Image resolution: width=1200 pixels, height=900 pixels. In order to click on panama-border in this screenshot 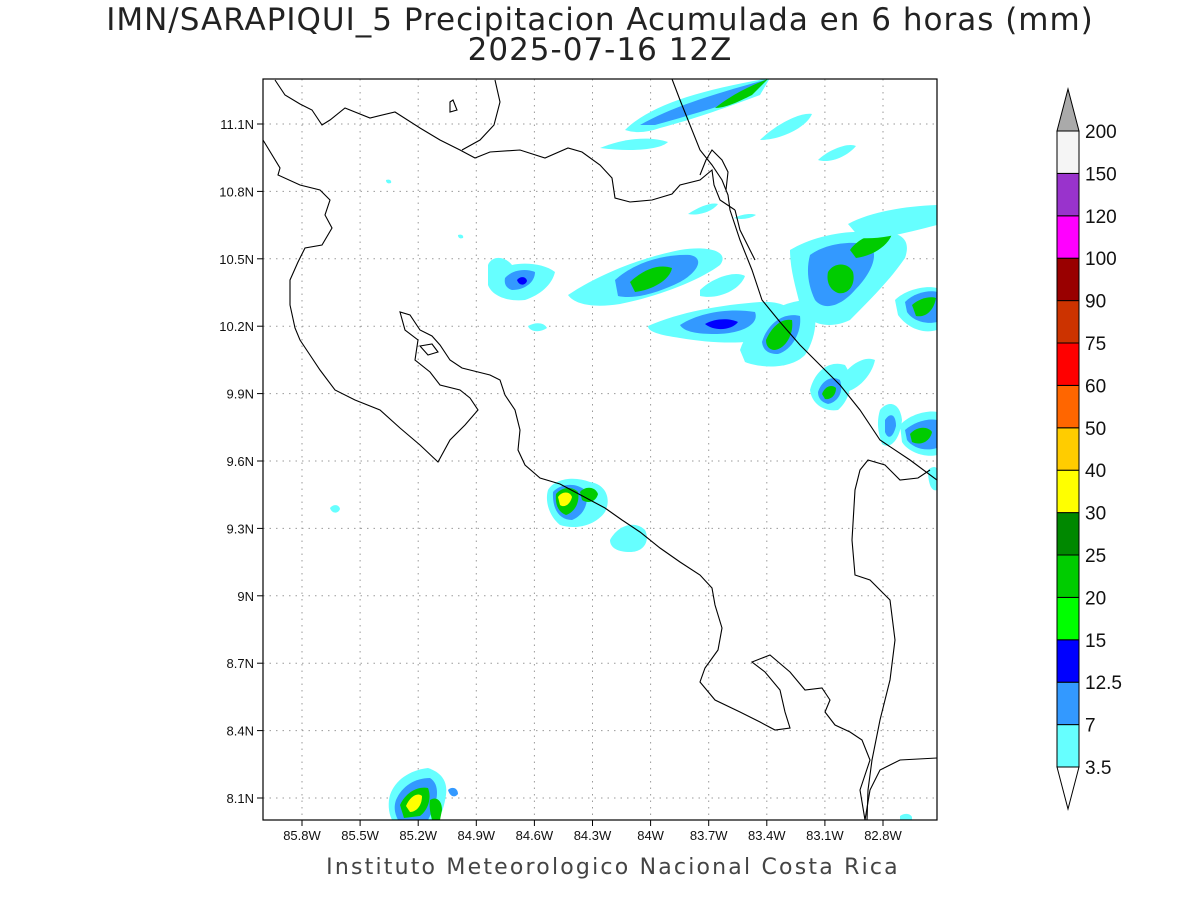, I will do `click(891, 639)`.